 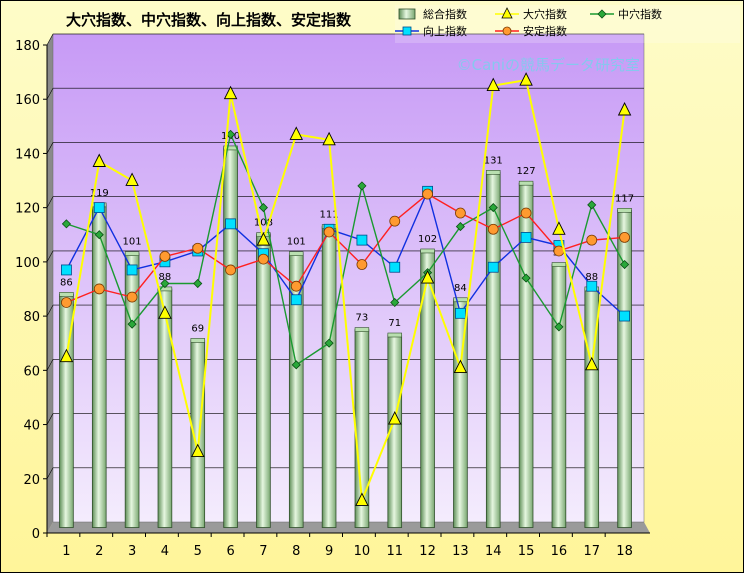 What do you see at coordinates (27, 154) in the screenshot?
I see `y-tick-label: 140` at bounding box center [27, 154].